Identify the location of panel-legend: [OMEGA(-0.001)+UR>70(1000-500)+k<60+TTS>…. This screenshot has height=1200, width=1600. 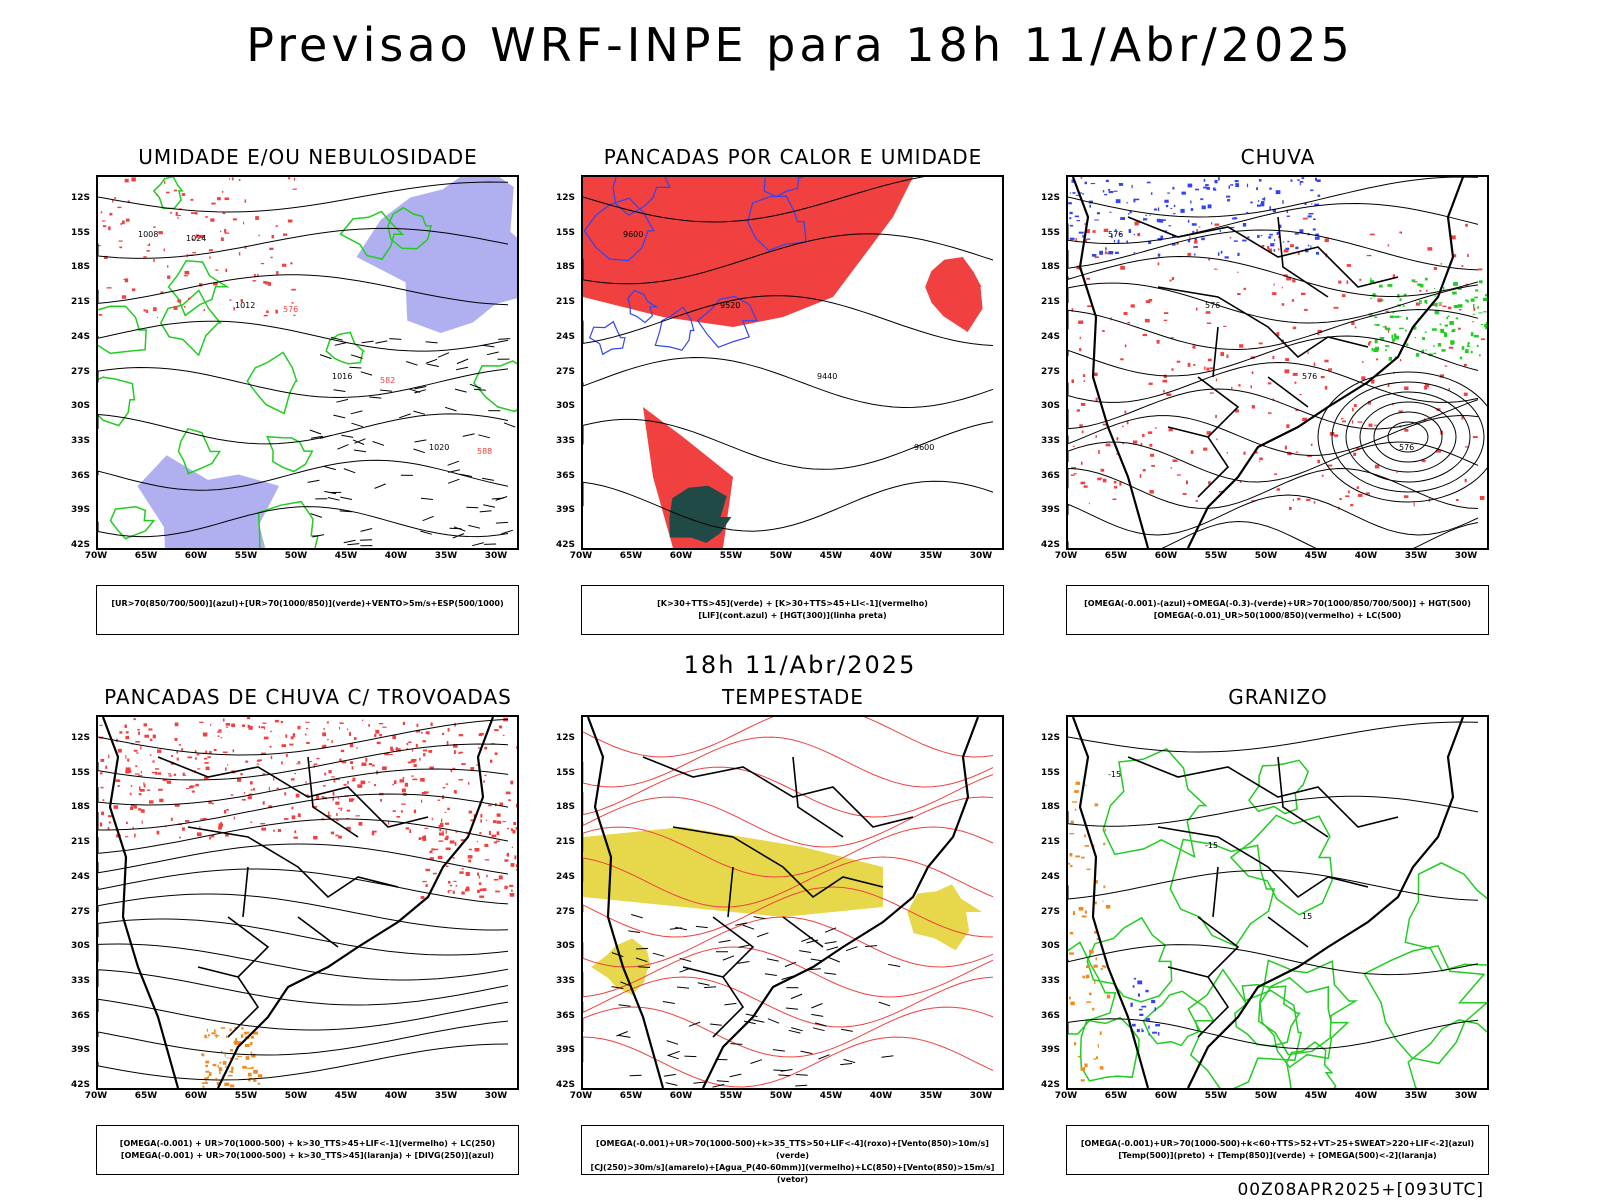
(1277, 1150).